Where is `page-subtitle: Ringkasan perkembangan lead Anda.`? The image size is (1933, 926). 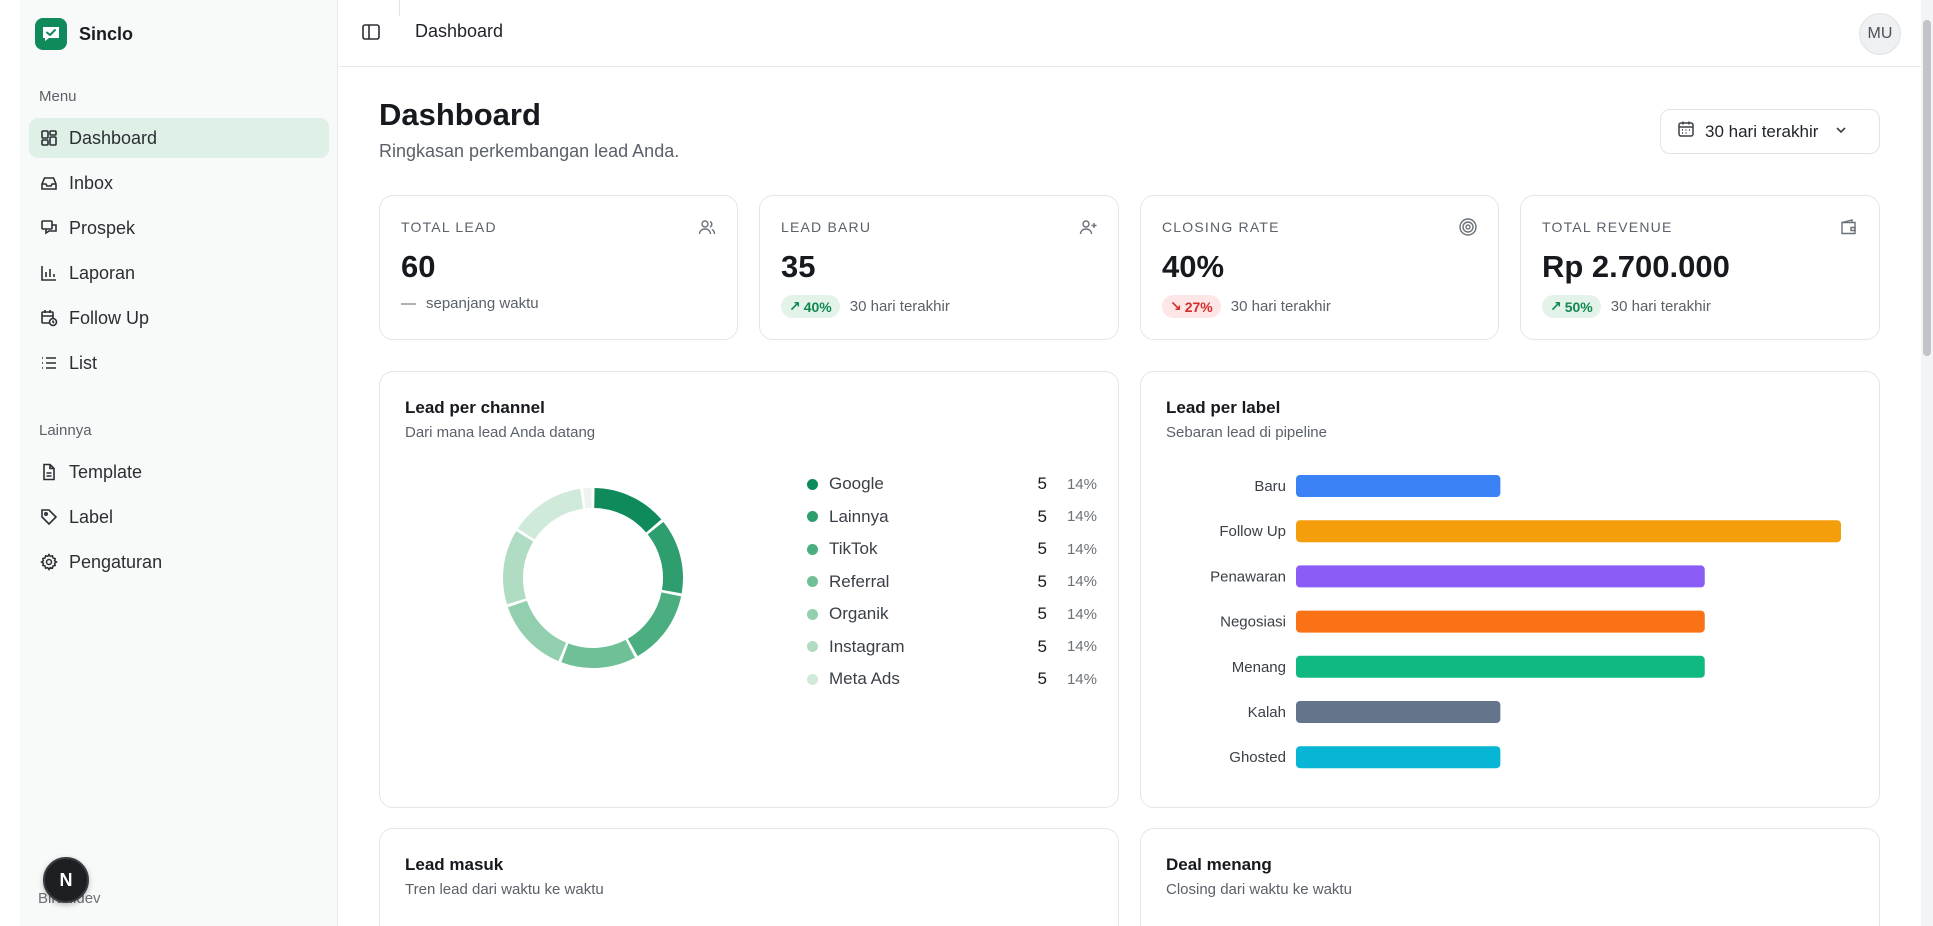
page-subtitle: Ringkasan perkembangan lead Anda. is located at coordinates (529, 151).